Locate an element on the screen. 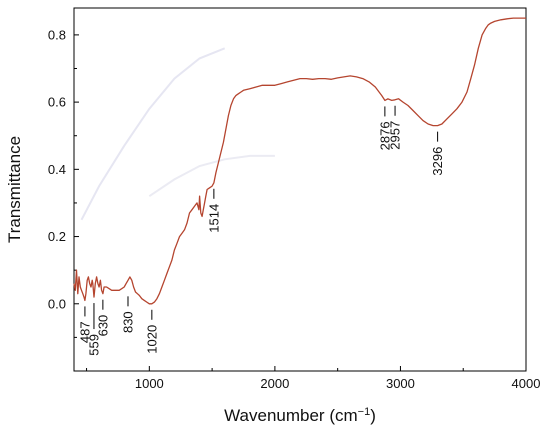  y-axis-title: Transmittance is located at coordinates (14, 189).